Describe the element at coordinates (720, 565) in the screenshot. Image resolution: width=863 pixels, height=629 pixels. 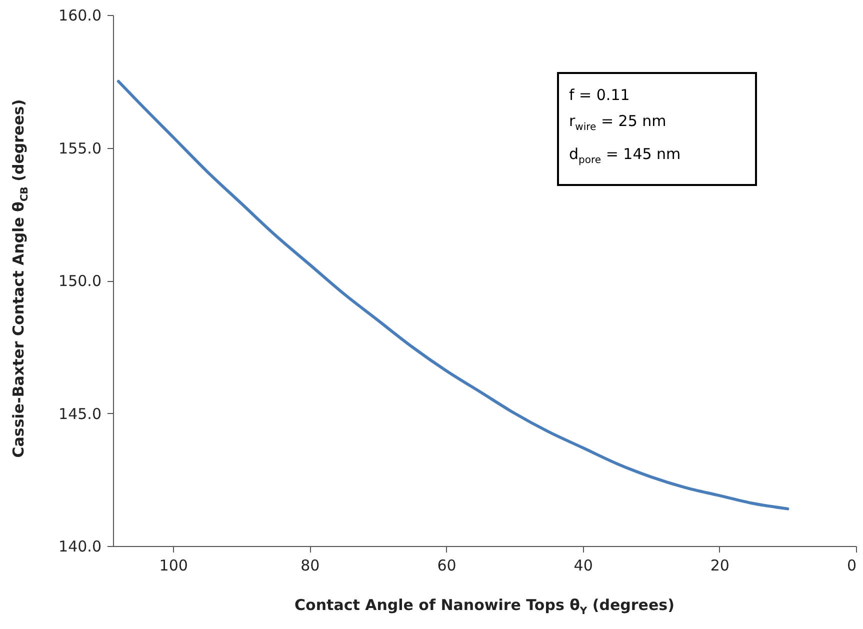
I see `x-tick-label: 20` at that location.